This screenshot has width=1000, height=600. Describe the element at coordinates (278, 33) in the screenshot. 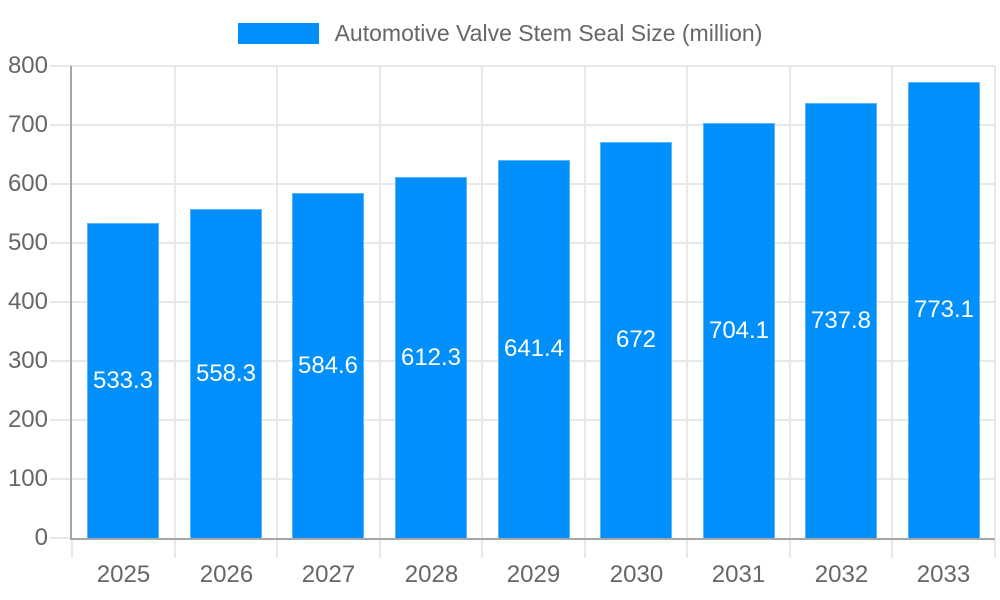

I see `legend-color-swatch` at that location.